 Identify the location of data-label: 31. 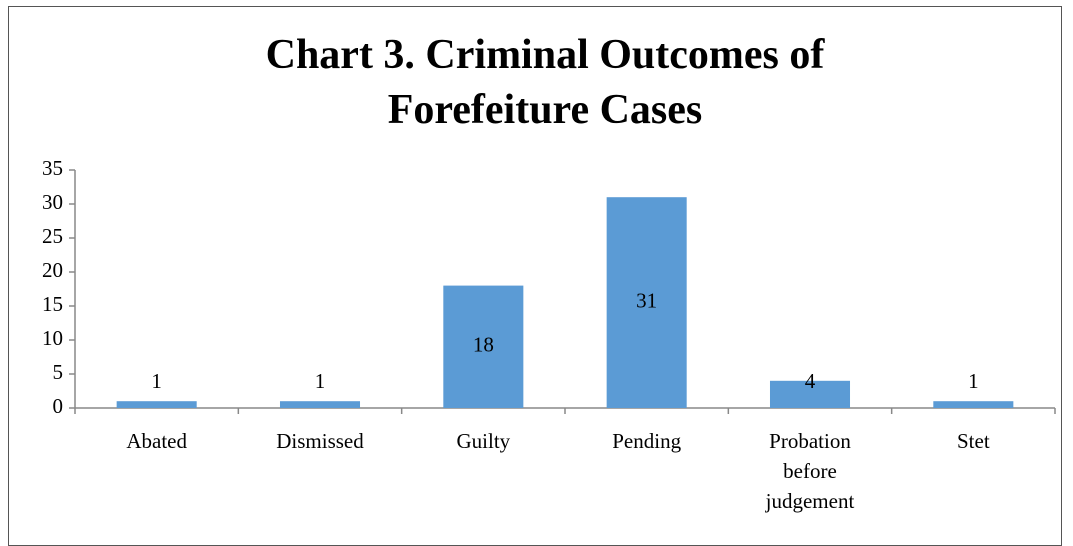
(646, 300).